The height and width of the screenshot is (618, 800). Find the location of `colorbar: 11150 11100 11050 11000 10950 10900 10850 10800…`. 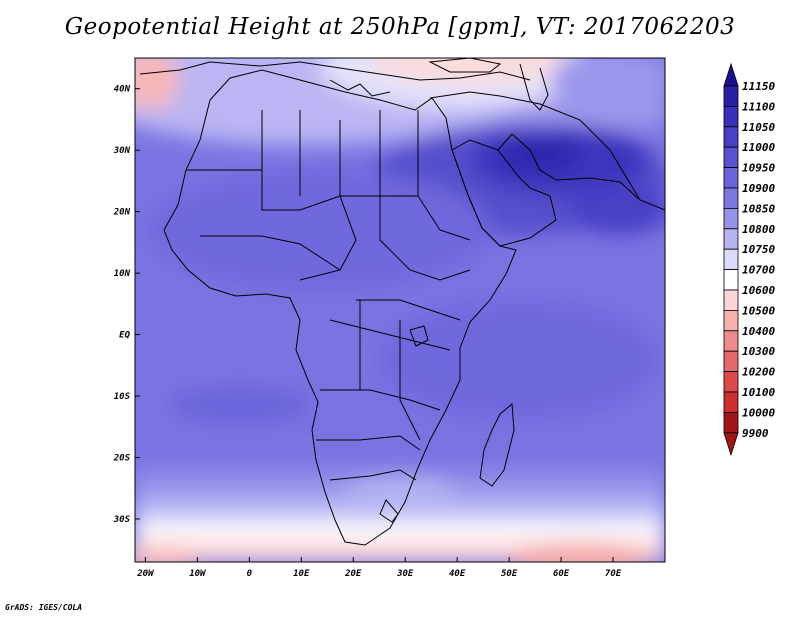

colorbar: 11150 11100 11050 11000 10950 10900 10850 10800… is located at coordinates (749, 259).